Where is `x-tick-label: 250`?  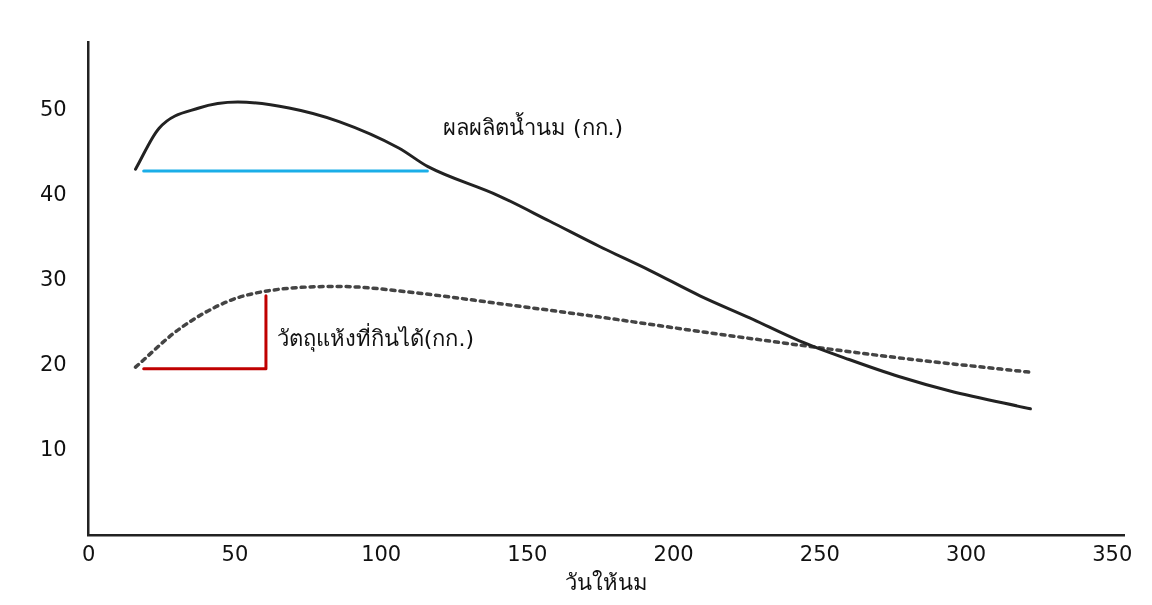 x-tick-label: 250 is located at coordinates (819, 554).